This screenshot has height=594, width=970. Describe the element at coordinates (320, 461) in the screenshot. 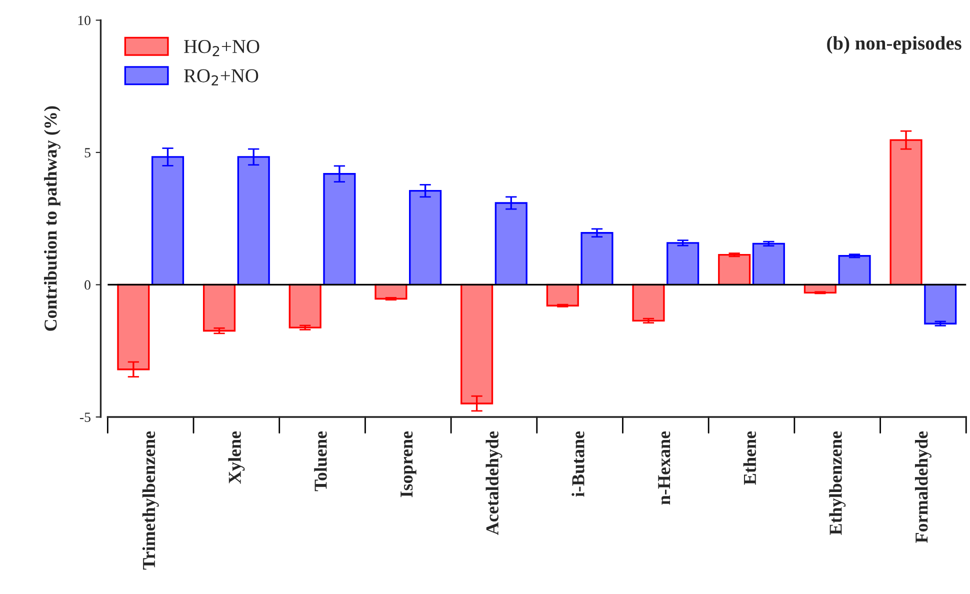

I see `x-tick-label: Toluene` at that location.